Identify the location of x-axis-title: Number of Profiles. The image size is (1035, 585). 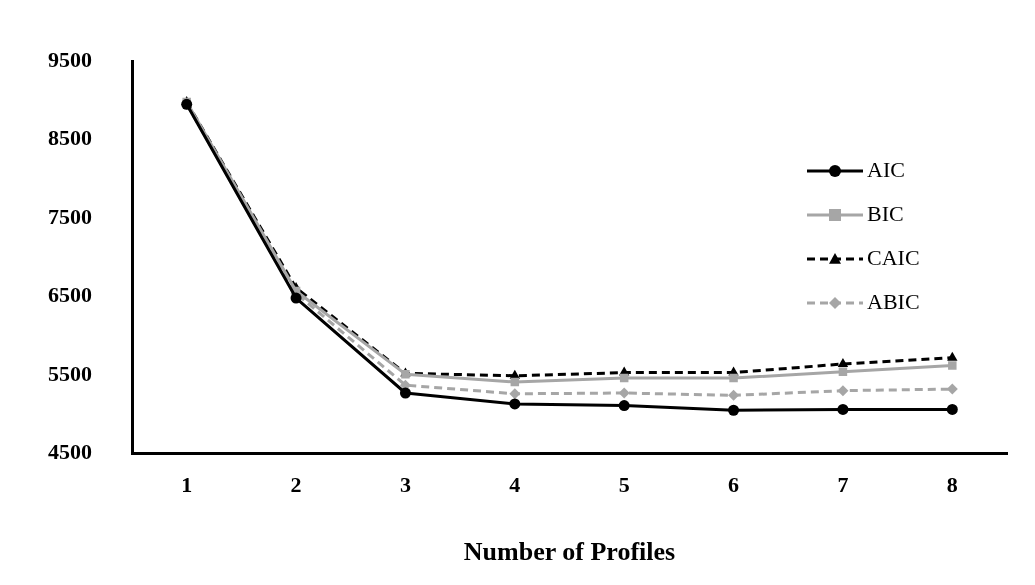
(569, 552).